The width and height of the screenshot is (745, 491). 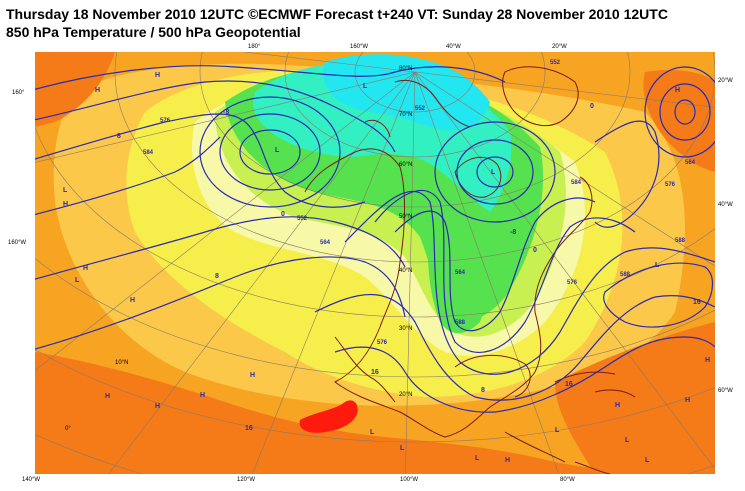 What do you see at coordinates (17, 243) in the screenshot?
I see `frame-label-left: 160°W` at bounding box center [17, 243].